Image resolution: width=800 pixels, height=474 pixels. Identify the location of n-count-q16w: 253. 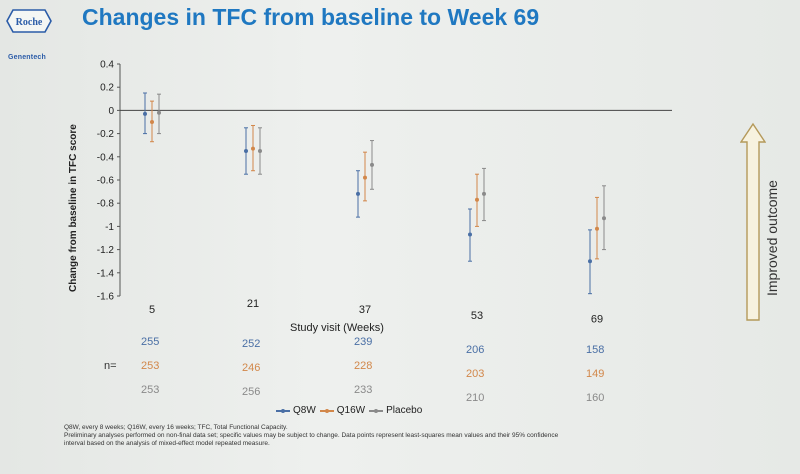
(150, 366).